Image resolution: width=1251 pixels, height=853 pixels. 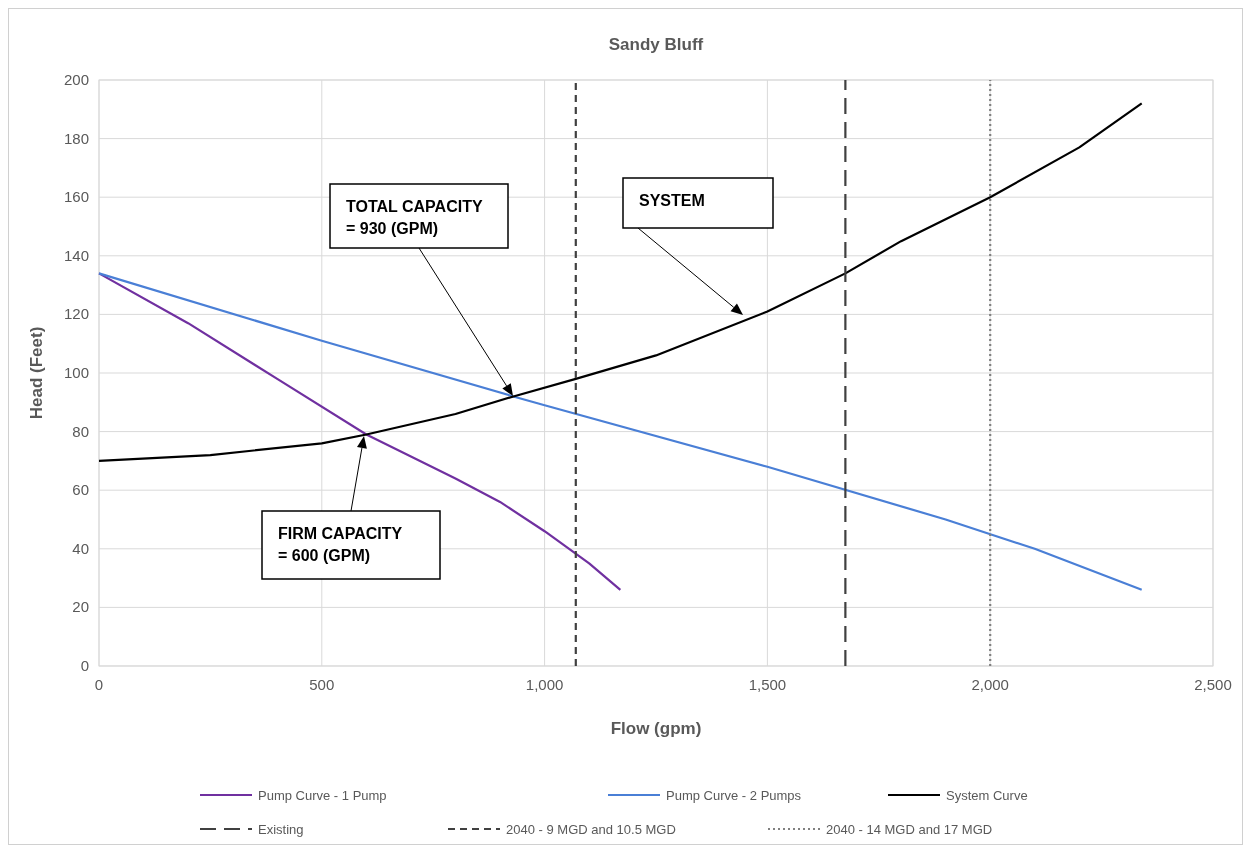 What do you see at coordinates (76, 372) in the screenshot?
I see `y-tick-label: 100` at bounding box center [76, 372].